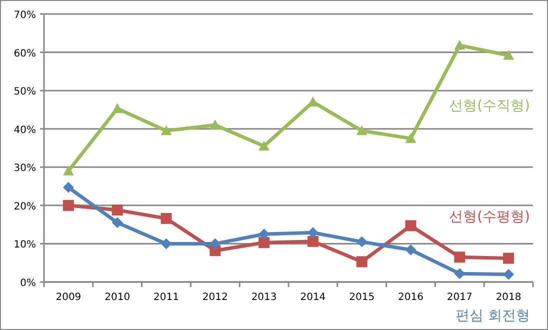 The image size is (548, 330). I want to click on series-label: 선형(수평형), so click(489, 217).